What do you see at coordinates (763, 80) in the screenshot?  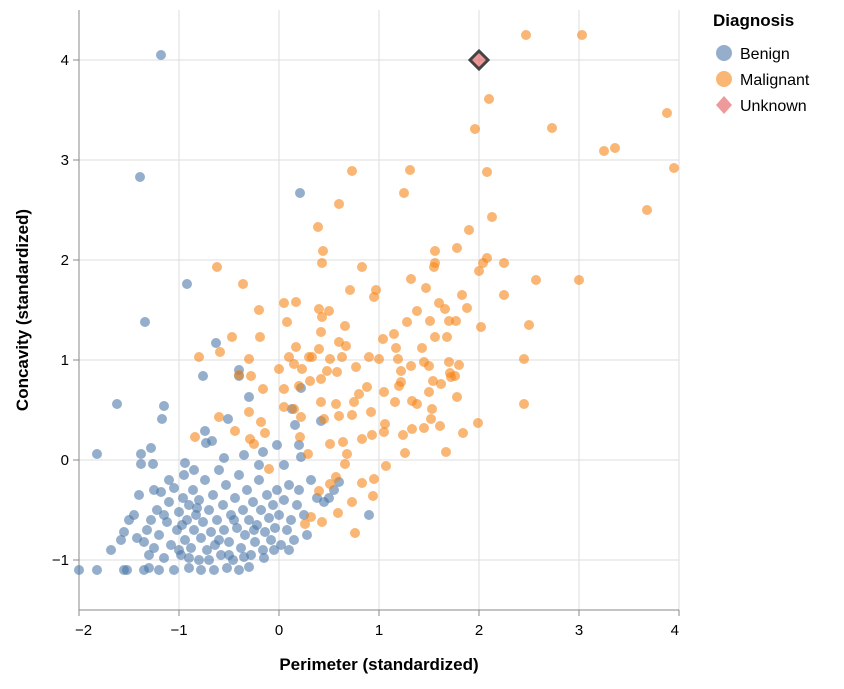 I see `legend-item-malignant: Malignant` at bounding box center [763, 80].